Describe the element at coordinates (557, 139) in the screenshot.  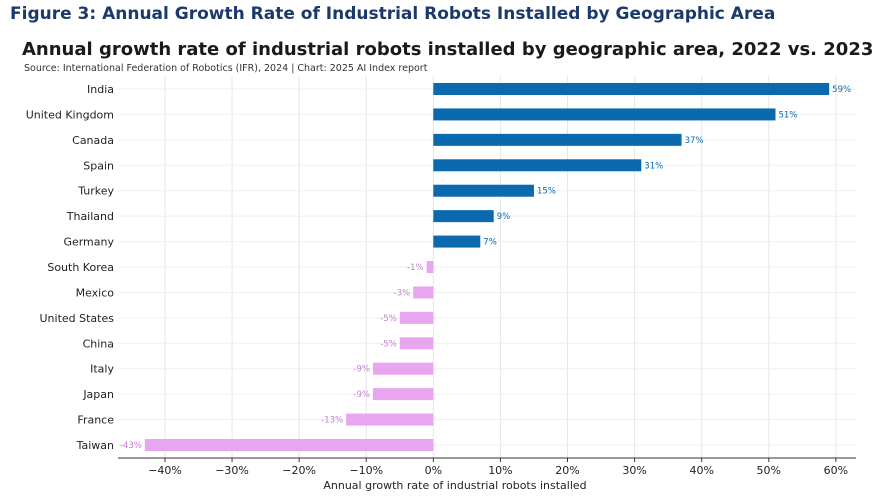
I see `bar-canada` at that location.